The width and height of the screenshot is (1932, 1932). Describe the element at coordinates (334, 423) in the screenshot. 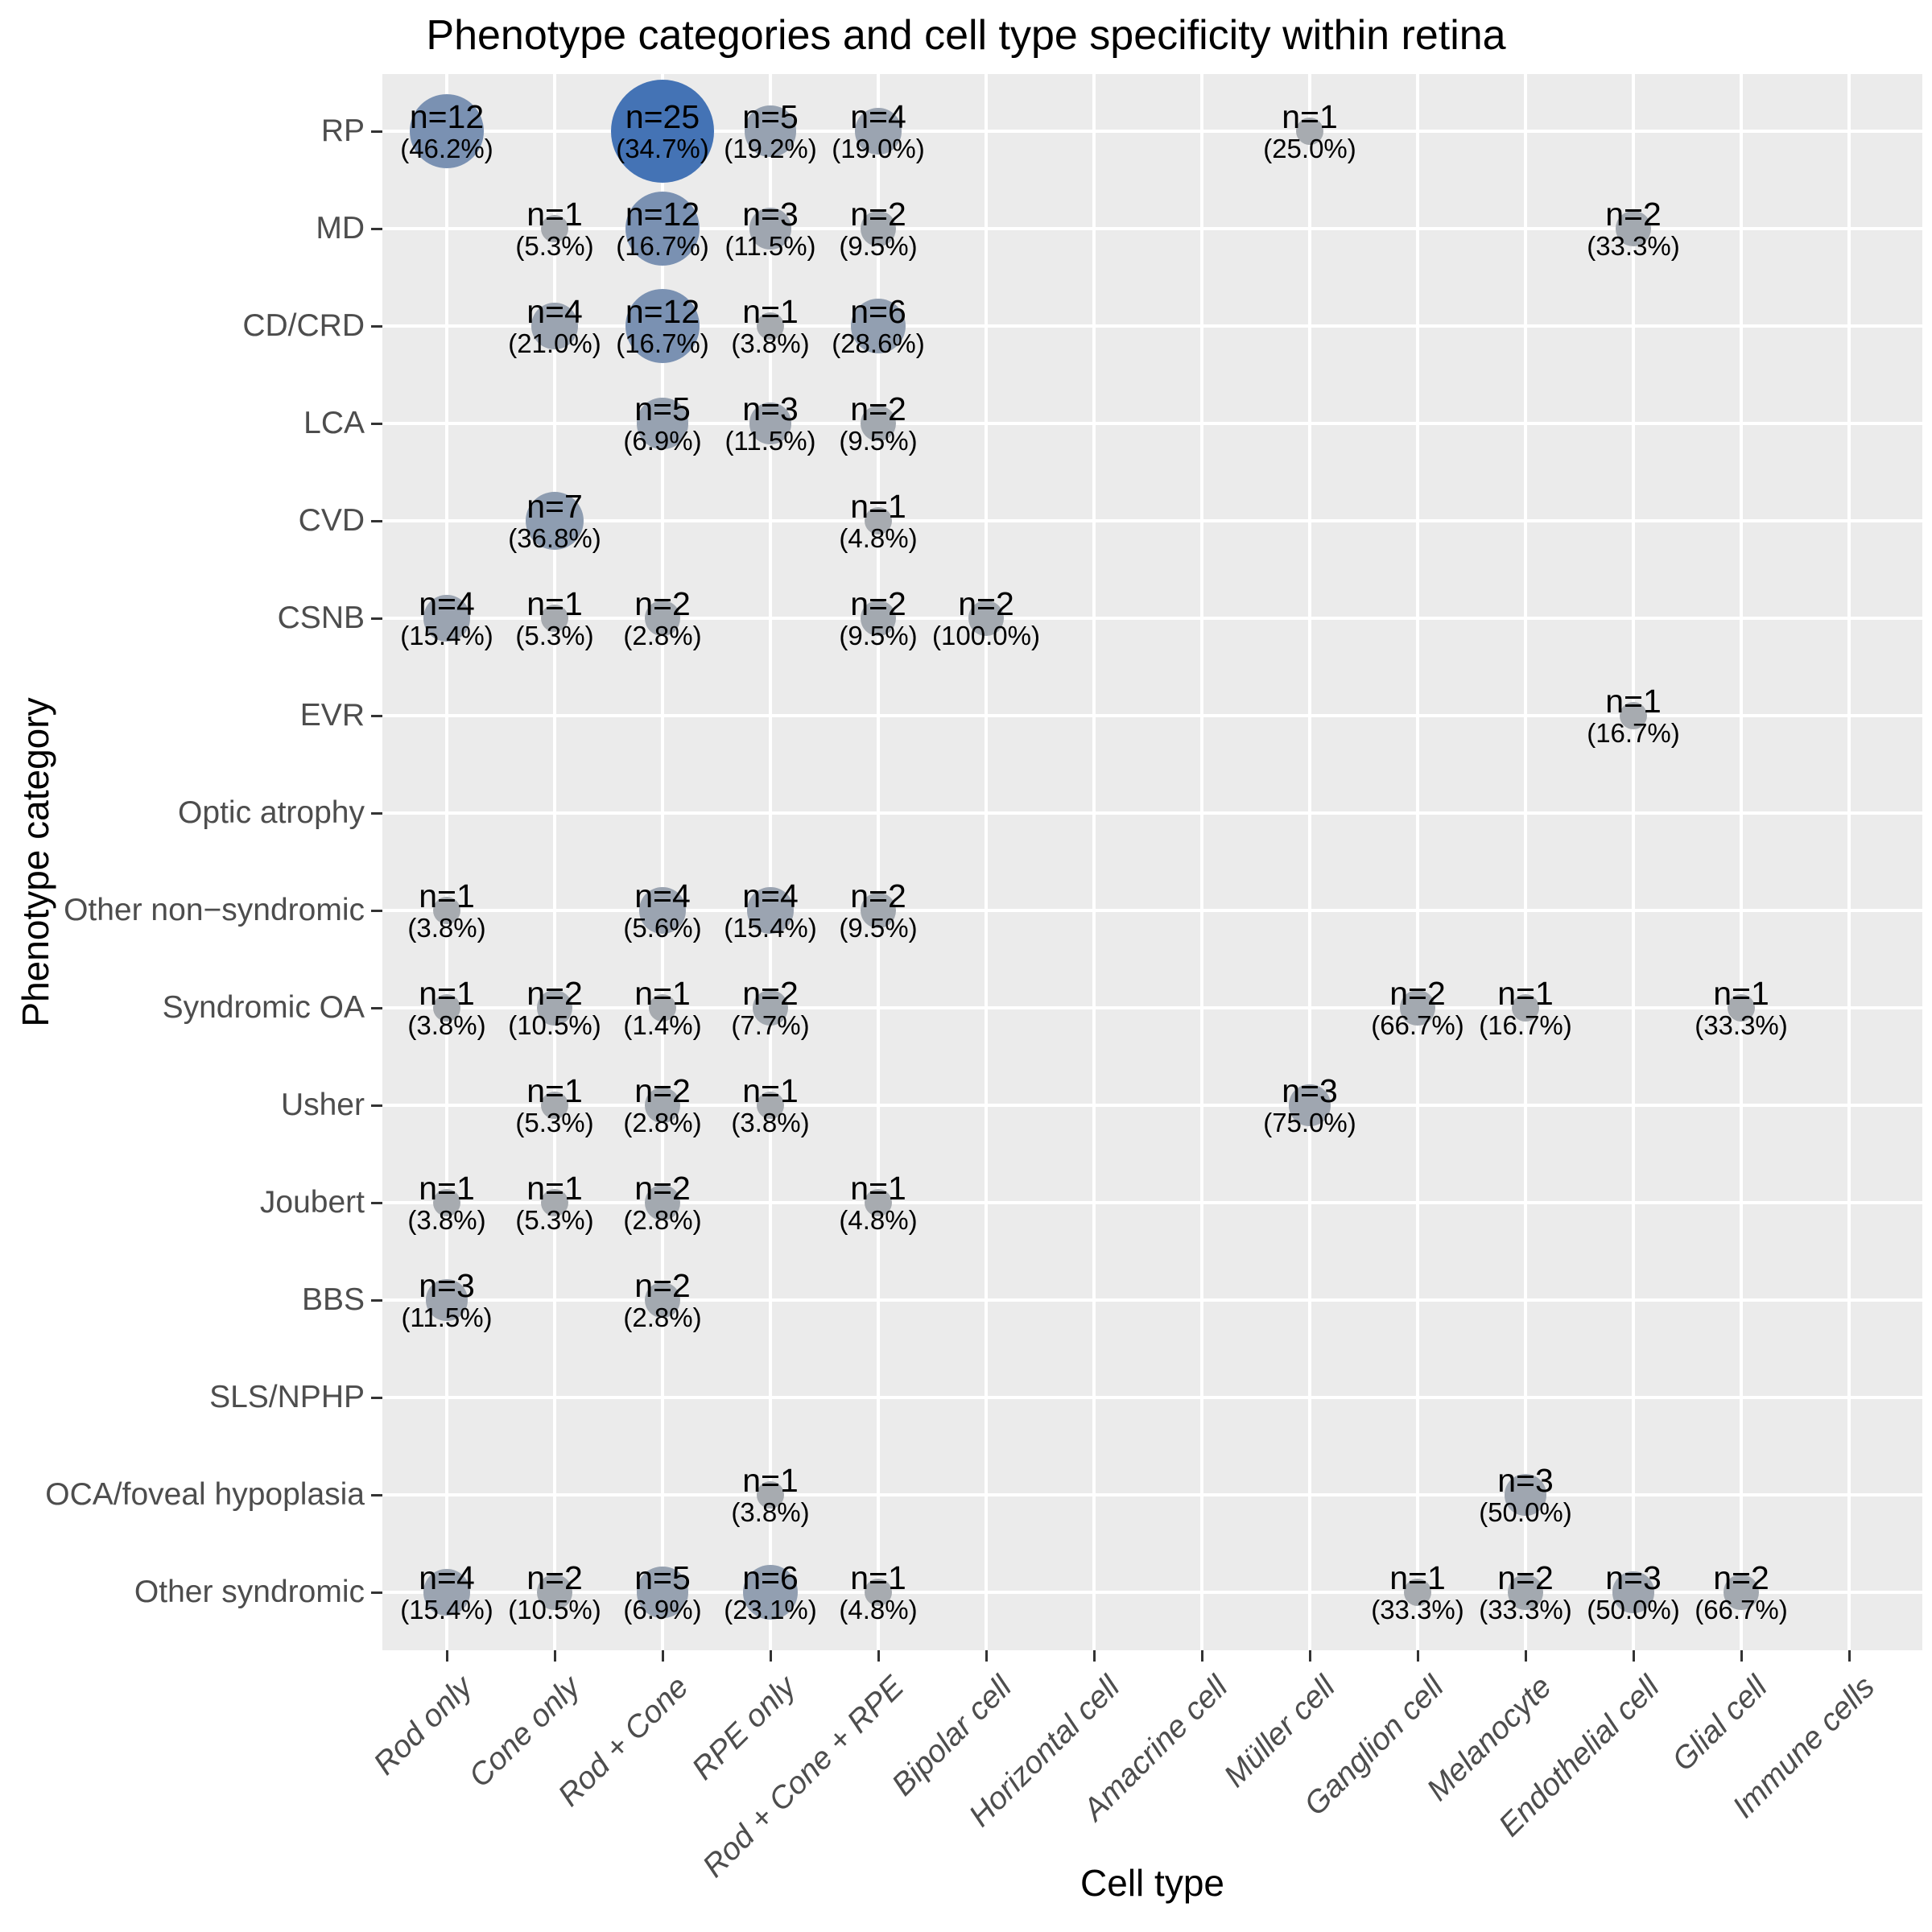

I see `y-tick-label: LCA` at that location.